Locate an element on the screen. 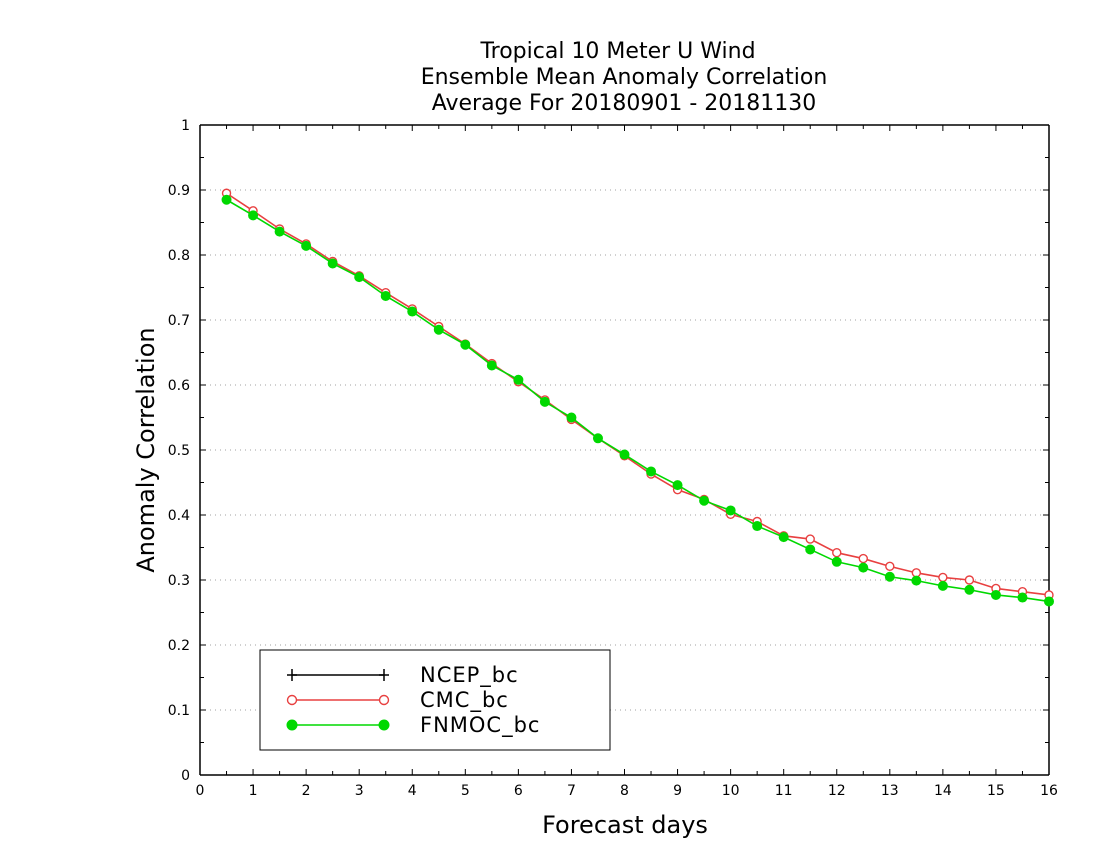  y-tick-label: 0.2 is located at coordinates (179, 646).